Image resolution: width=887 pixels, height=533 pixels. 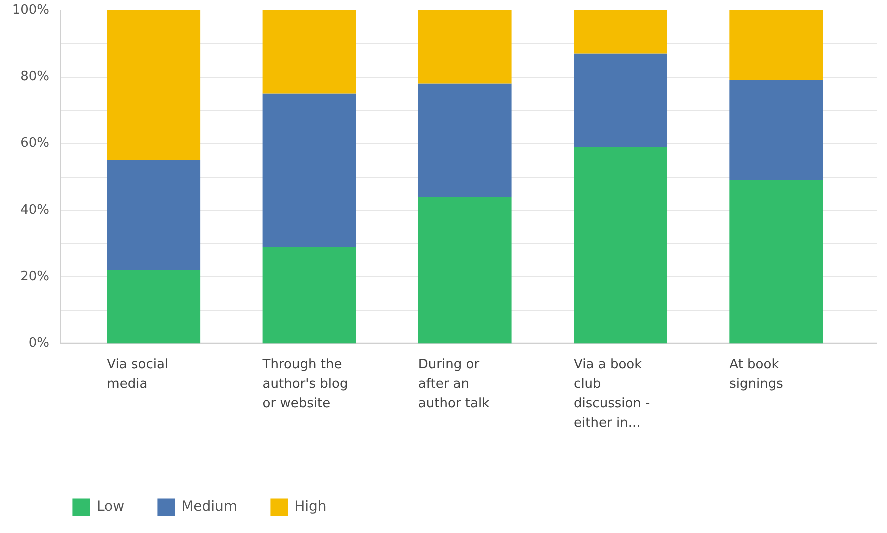 What do you see at coordinates (138, 375) in the screenshot?
I see `x-tick-label: Via social media` at bounding box center [138, 375].